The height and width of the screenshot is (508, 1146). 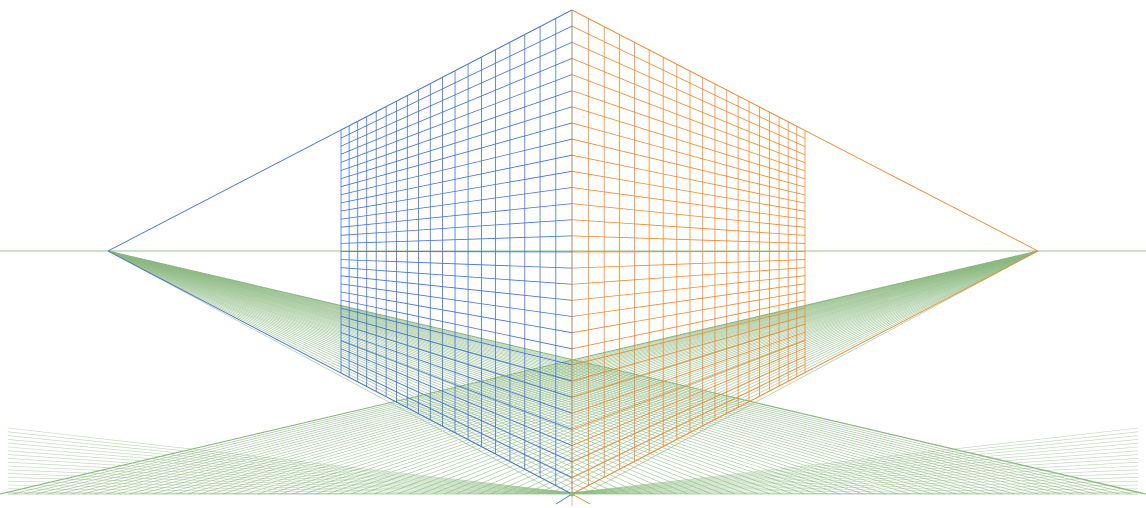 I want to click on corner-marker, so click(x=572, y=498).